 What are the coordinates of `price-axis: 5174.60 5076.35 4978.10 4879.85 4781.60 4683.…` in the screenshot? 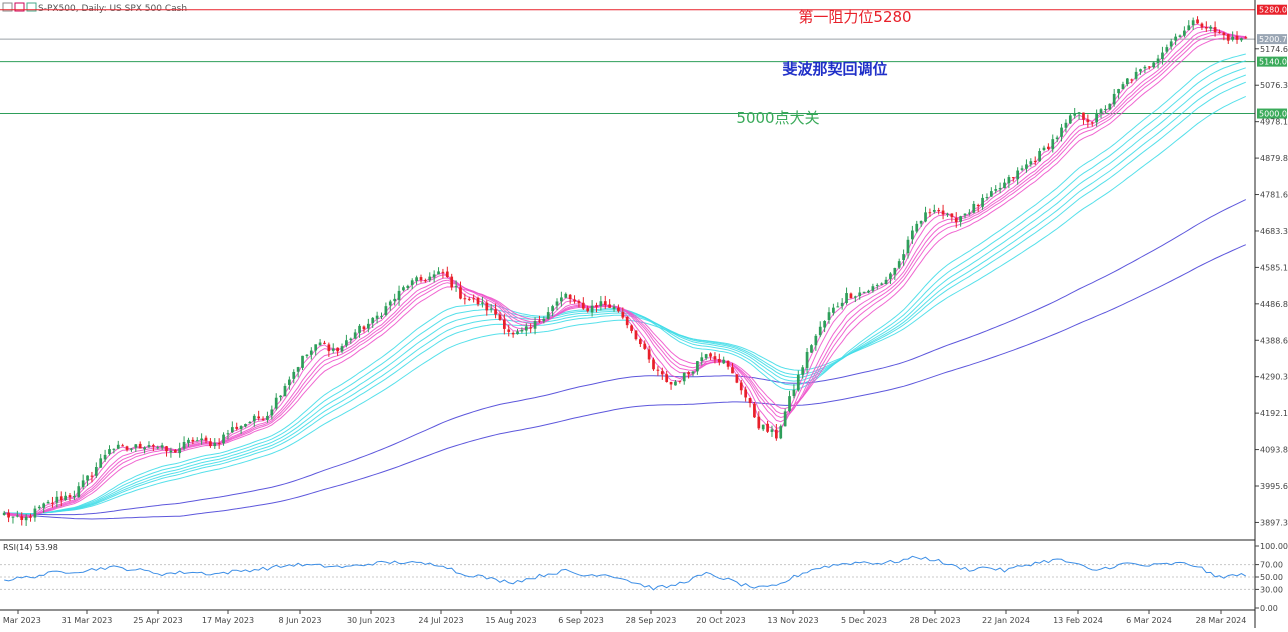 It's located at (1271, 286).